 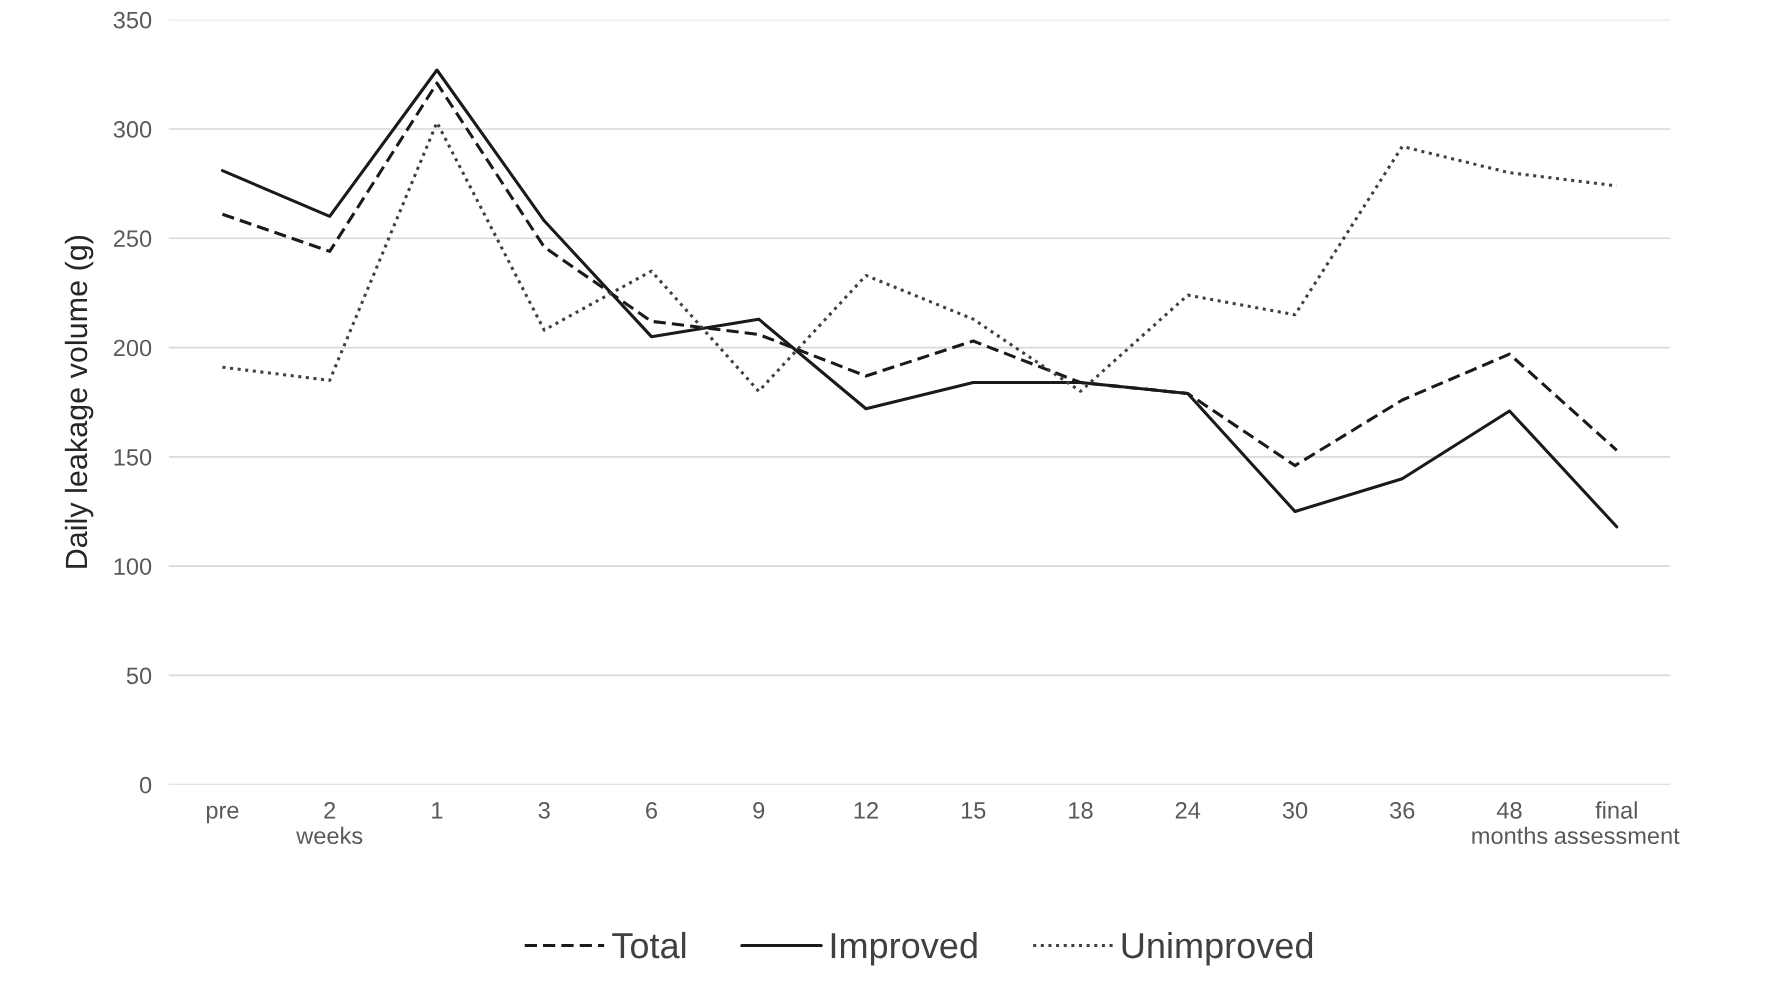 I want to click on x-tick-label: final assessment, so click(x=1617, y=823).